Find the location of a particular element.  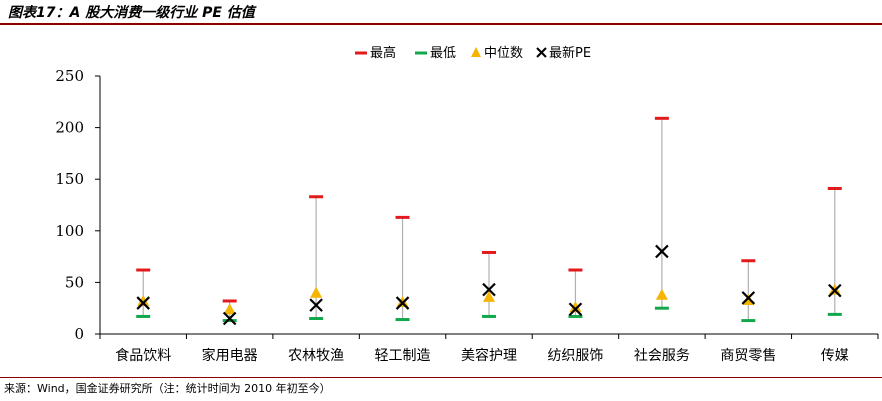

x-category-label: 传媒 is located at coordinates (835, 356).